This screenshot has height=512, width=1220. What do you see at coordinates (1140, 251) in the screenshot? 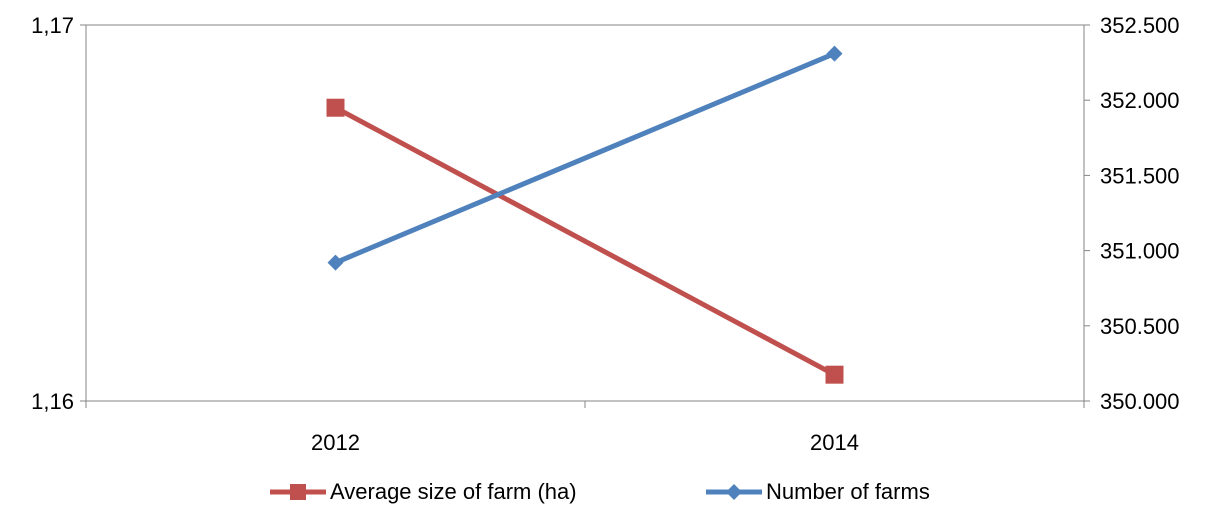
I see `right-axis-tick-label: 351.000` at bounding box center [1140, 251].